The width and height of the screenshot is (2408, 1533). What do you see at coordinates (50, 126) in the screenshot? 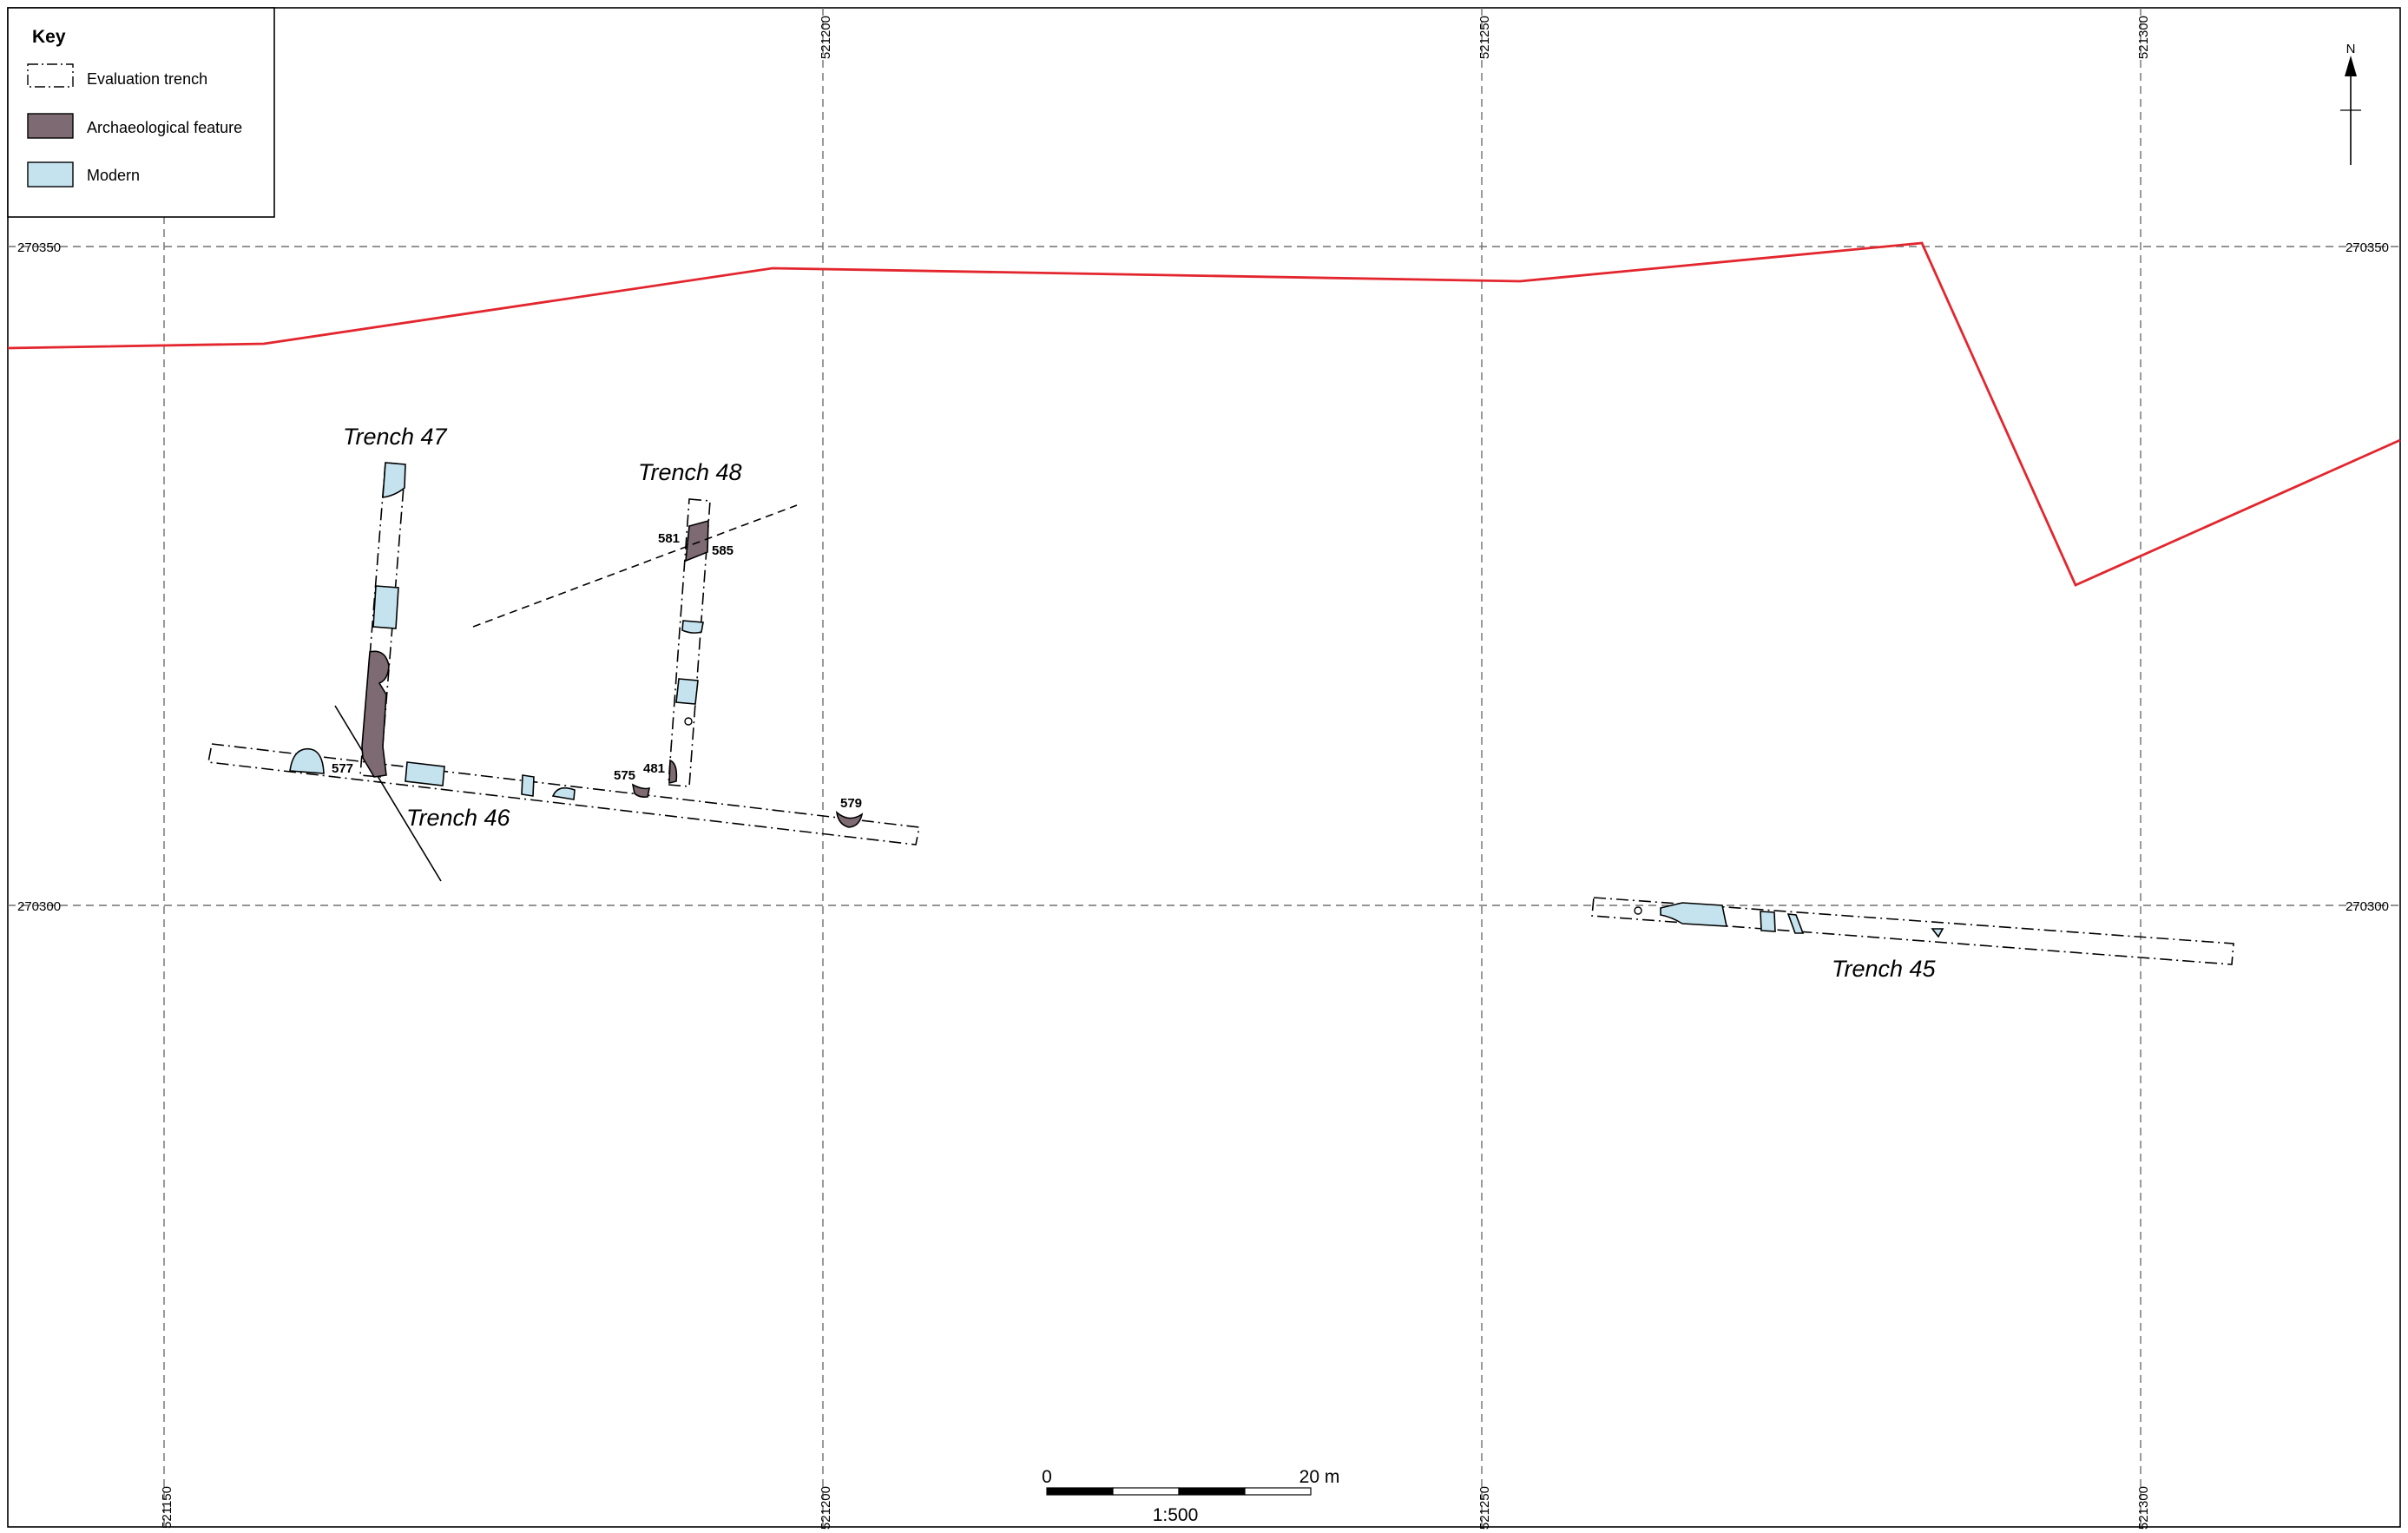
I see `legend-swatch-archaeological` at bounding box center [50, 126].